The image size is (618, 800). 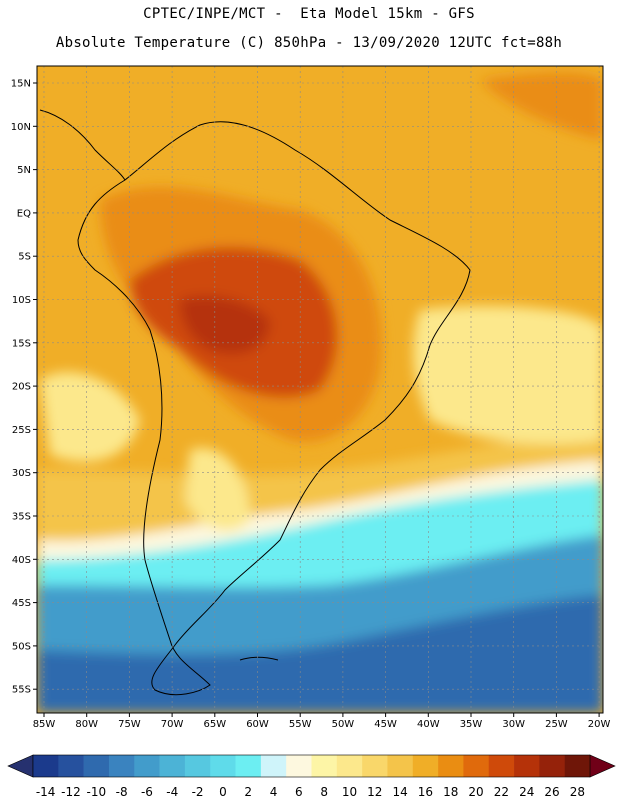 What do you see at coordinates (90, 417) in the screenshot?
I see `field-pacific-yellow` at bounding box center [90, 417].